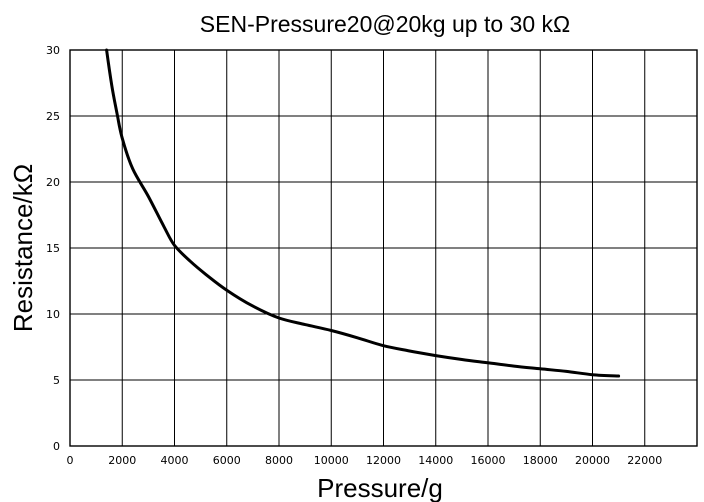 This screenshot has width=704, height=502. Describe the element at coordinates (488, 460) in the screenshot. I see `x-tick-label: 16000` at that location.